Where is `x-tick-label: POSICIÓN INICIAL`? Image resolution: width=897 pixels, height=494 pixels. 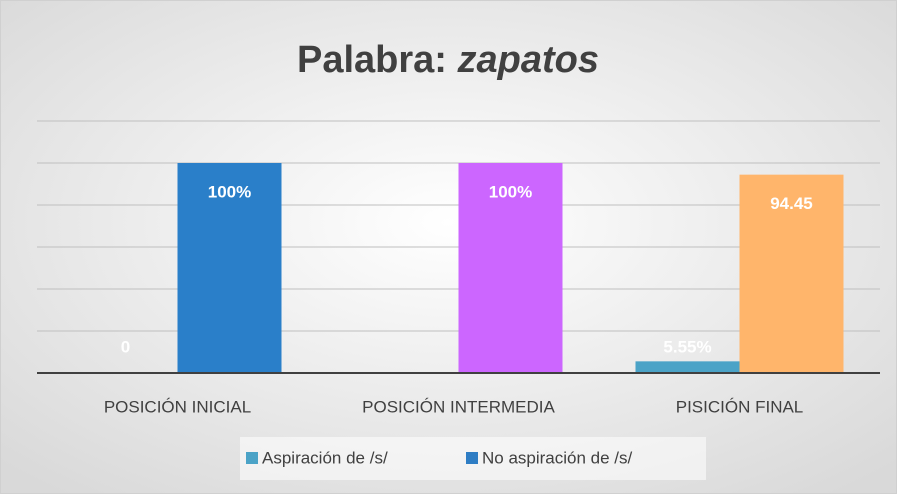 x-tick-label: POSICIÓN INICIAL is located at coordinates (177, 406).